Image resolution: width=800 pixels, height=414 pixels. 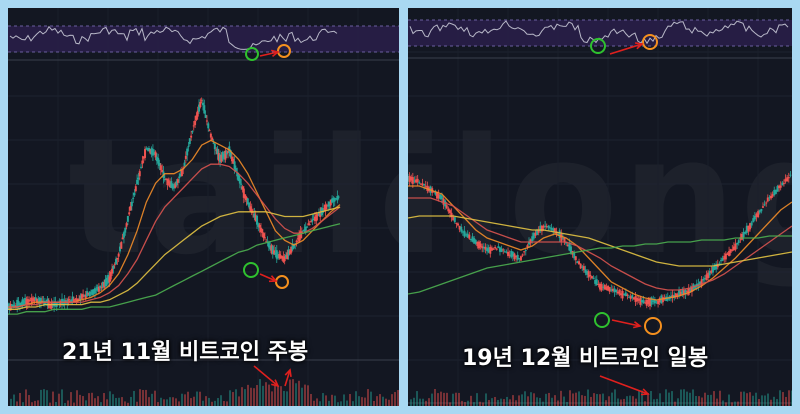 I want to click on ma-long-line, so click(x=174, y=269).